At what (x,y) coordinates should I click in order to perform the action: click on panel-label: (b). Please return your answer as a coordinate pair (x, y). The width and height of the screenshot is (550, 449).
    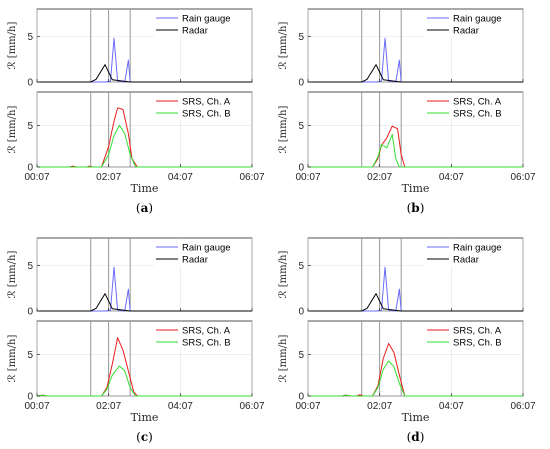
    Looking at the image, I should click on (416, 208).